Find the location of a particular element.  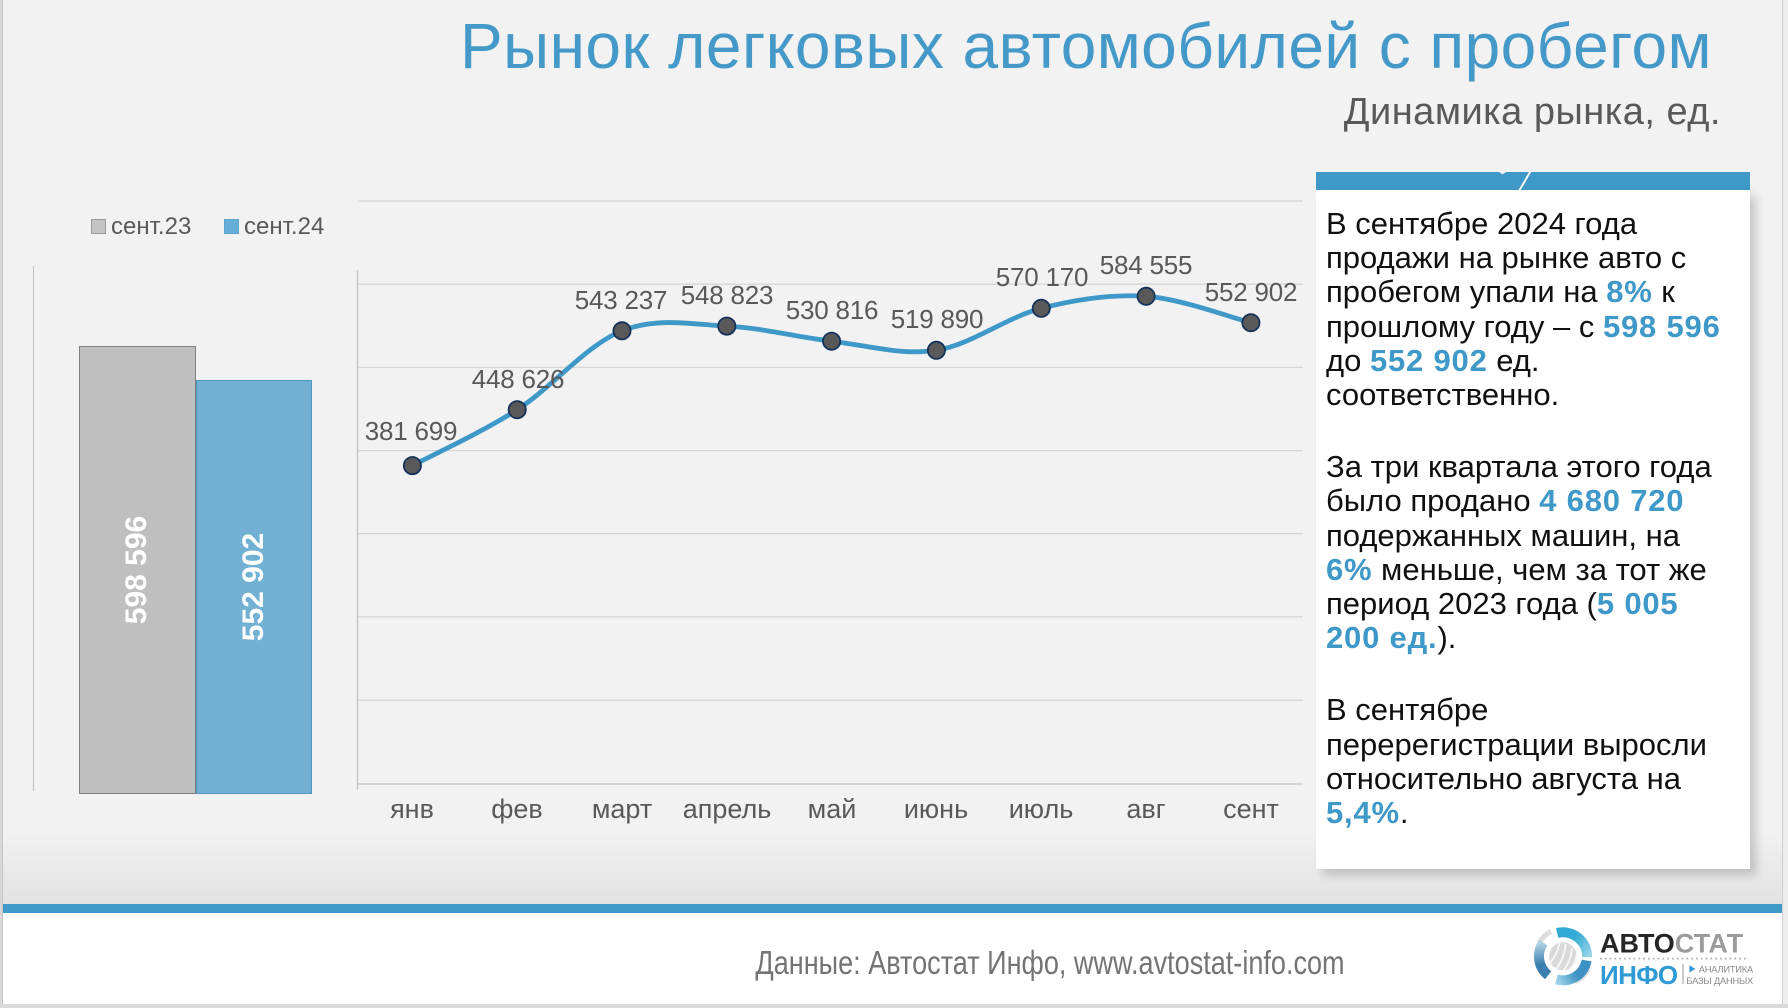

svg-text: 381 699 is located at coordinates (411, 431).